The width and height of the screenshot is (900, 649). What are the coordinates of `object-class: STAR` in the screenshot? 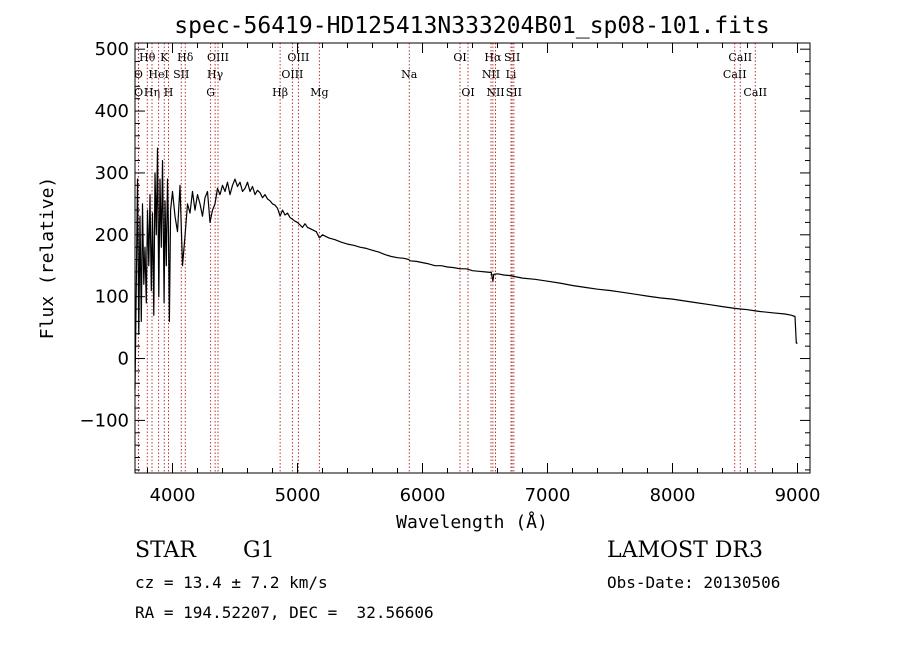 It's located at (165, 550).